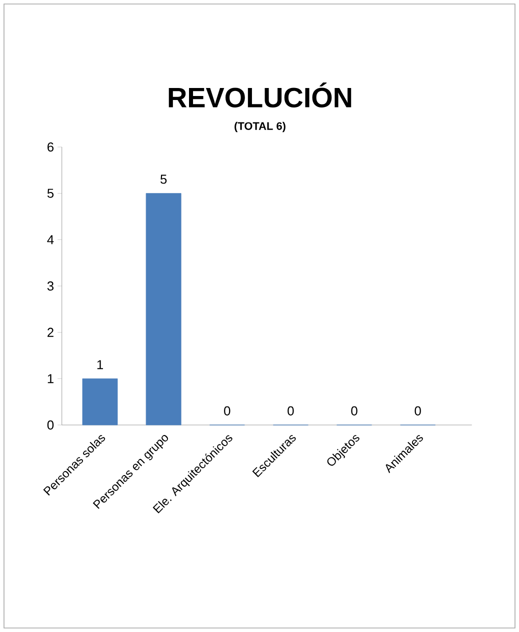  What do you see at coordinates (260, 95) in the screenshot?
I see `chart-title: REVOLUCIÓN` at bounding box center [260, 95].